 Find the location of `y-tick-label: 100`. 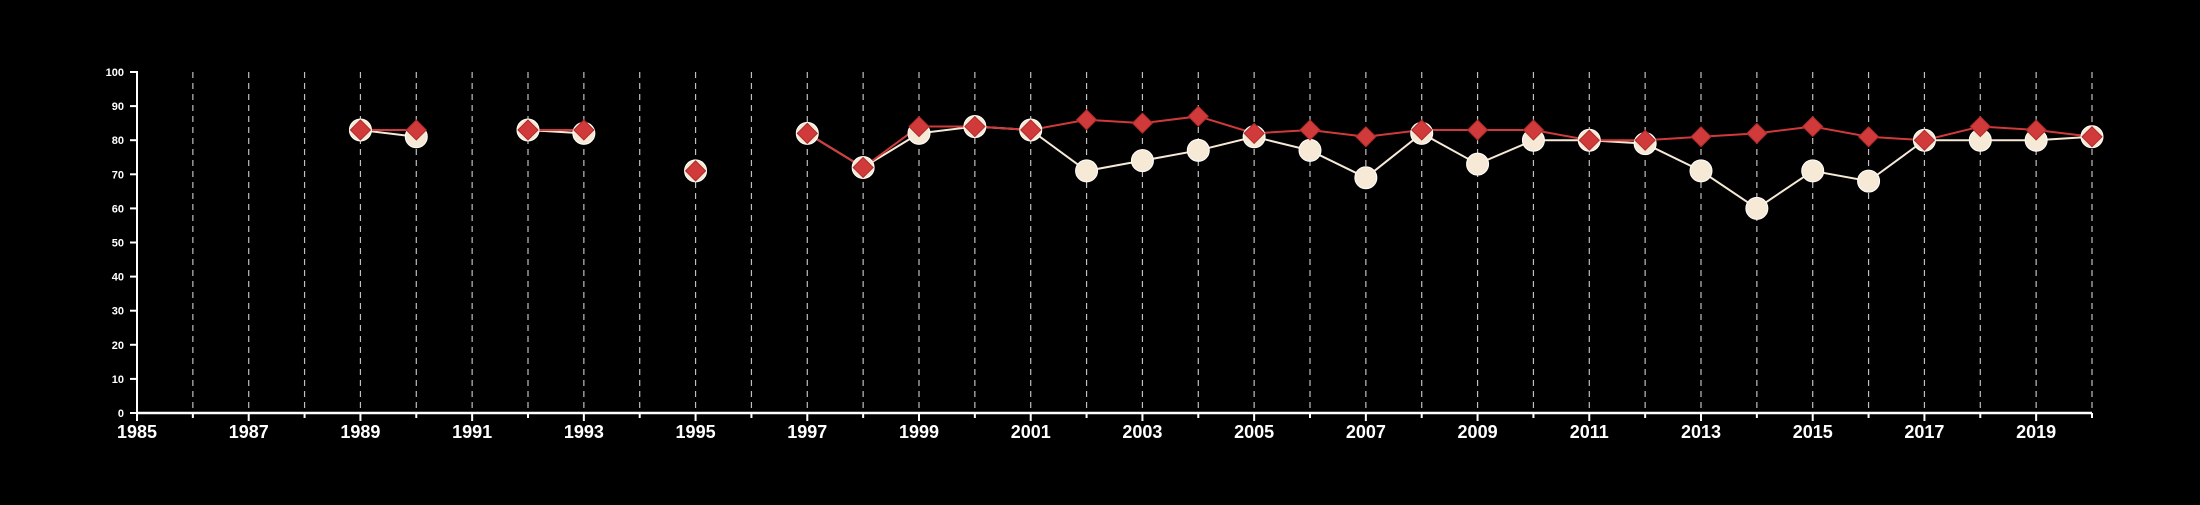

y-tick-label: 100 is located at coordinates (115, 73).